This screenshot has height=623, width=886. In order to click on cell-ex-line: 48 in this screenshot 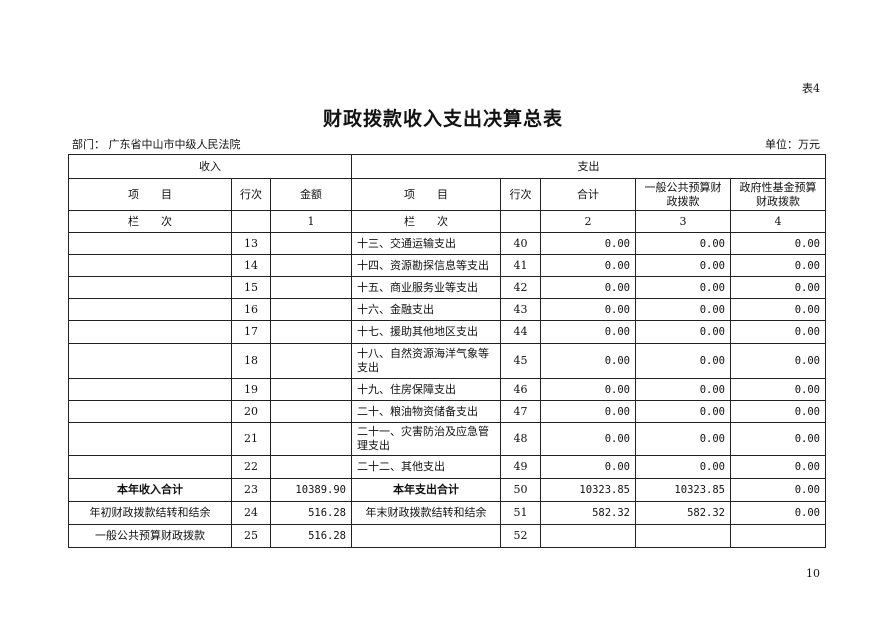, I will do `click(520, 439)`.